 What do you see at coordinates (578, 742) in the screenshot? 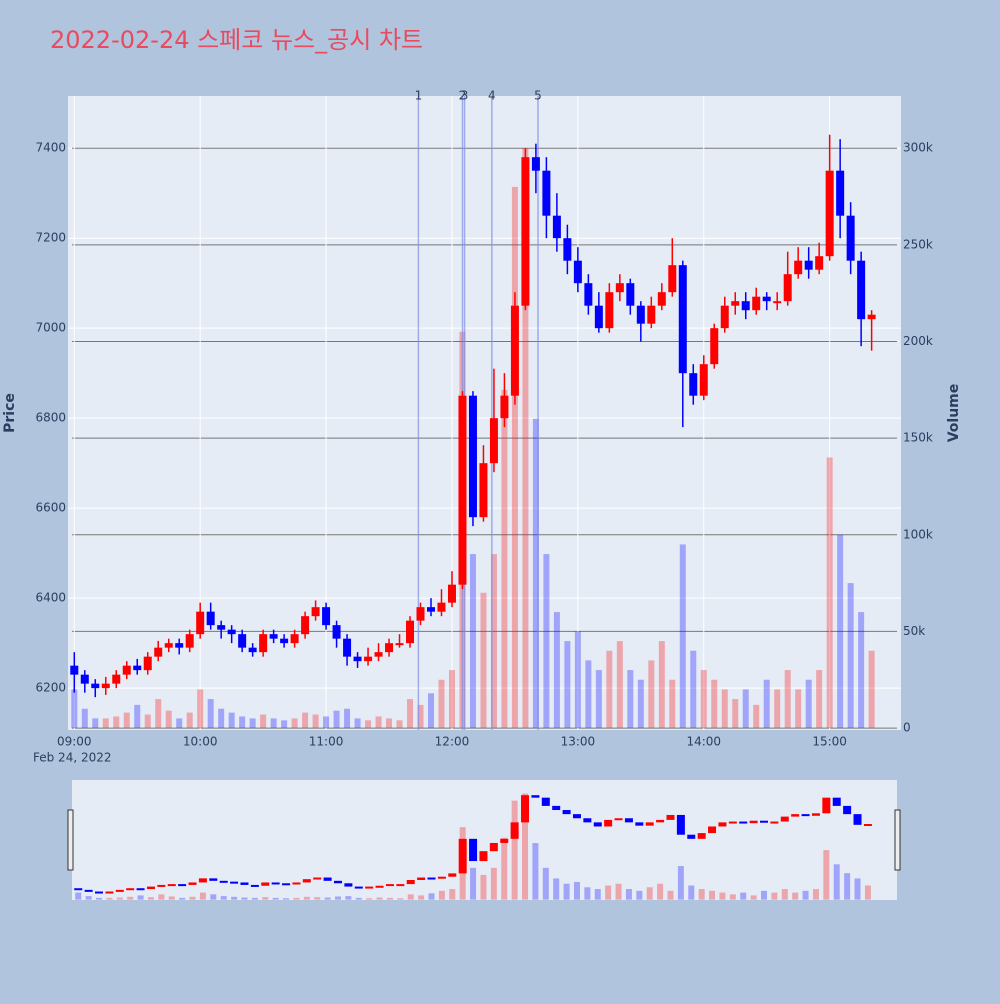
I see `x-tick-label: 13:00` at bounding box center [578, 742].